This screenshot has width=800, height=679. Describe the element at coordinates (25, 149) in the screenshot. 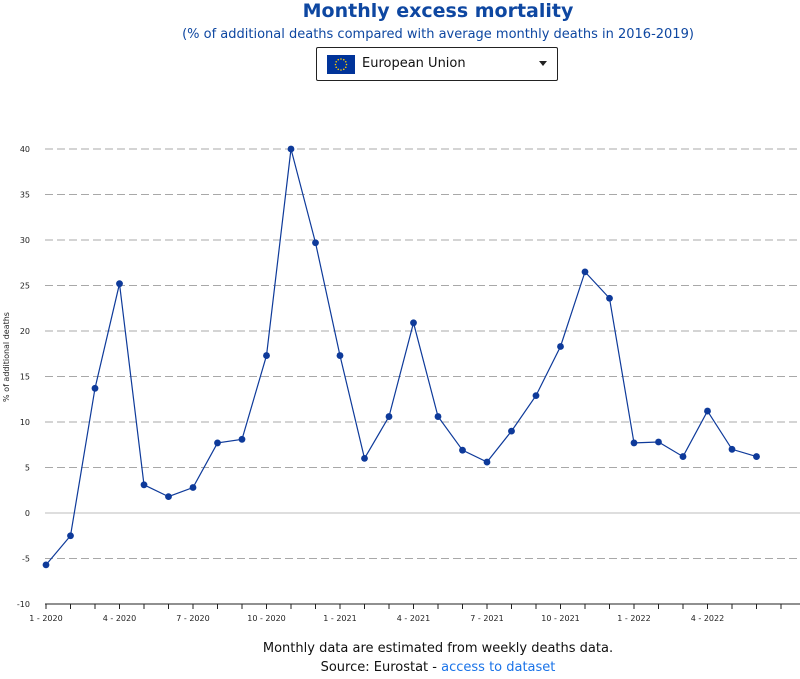

I see `y-tick-label: 40` at that location.